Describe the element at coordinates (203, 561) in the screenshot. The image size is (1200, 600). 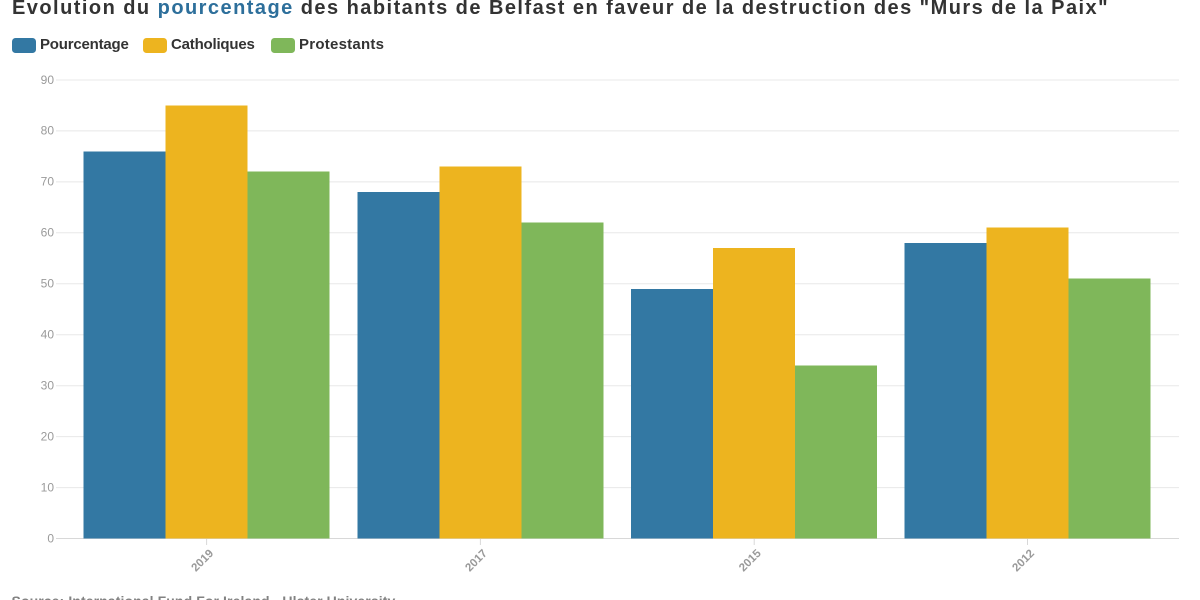
I see `svg-text: 2019` at that location.